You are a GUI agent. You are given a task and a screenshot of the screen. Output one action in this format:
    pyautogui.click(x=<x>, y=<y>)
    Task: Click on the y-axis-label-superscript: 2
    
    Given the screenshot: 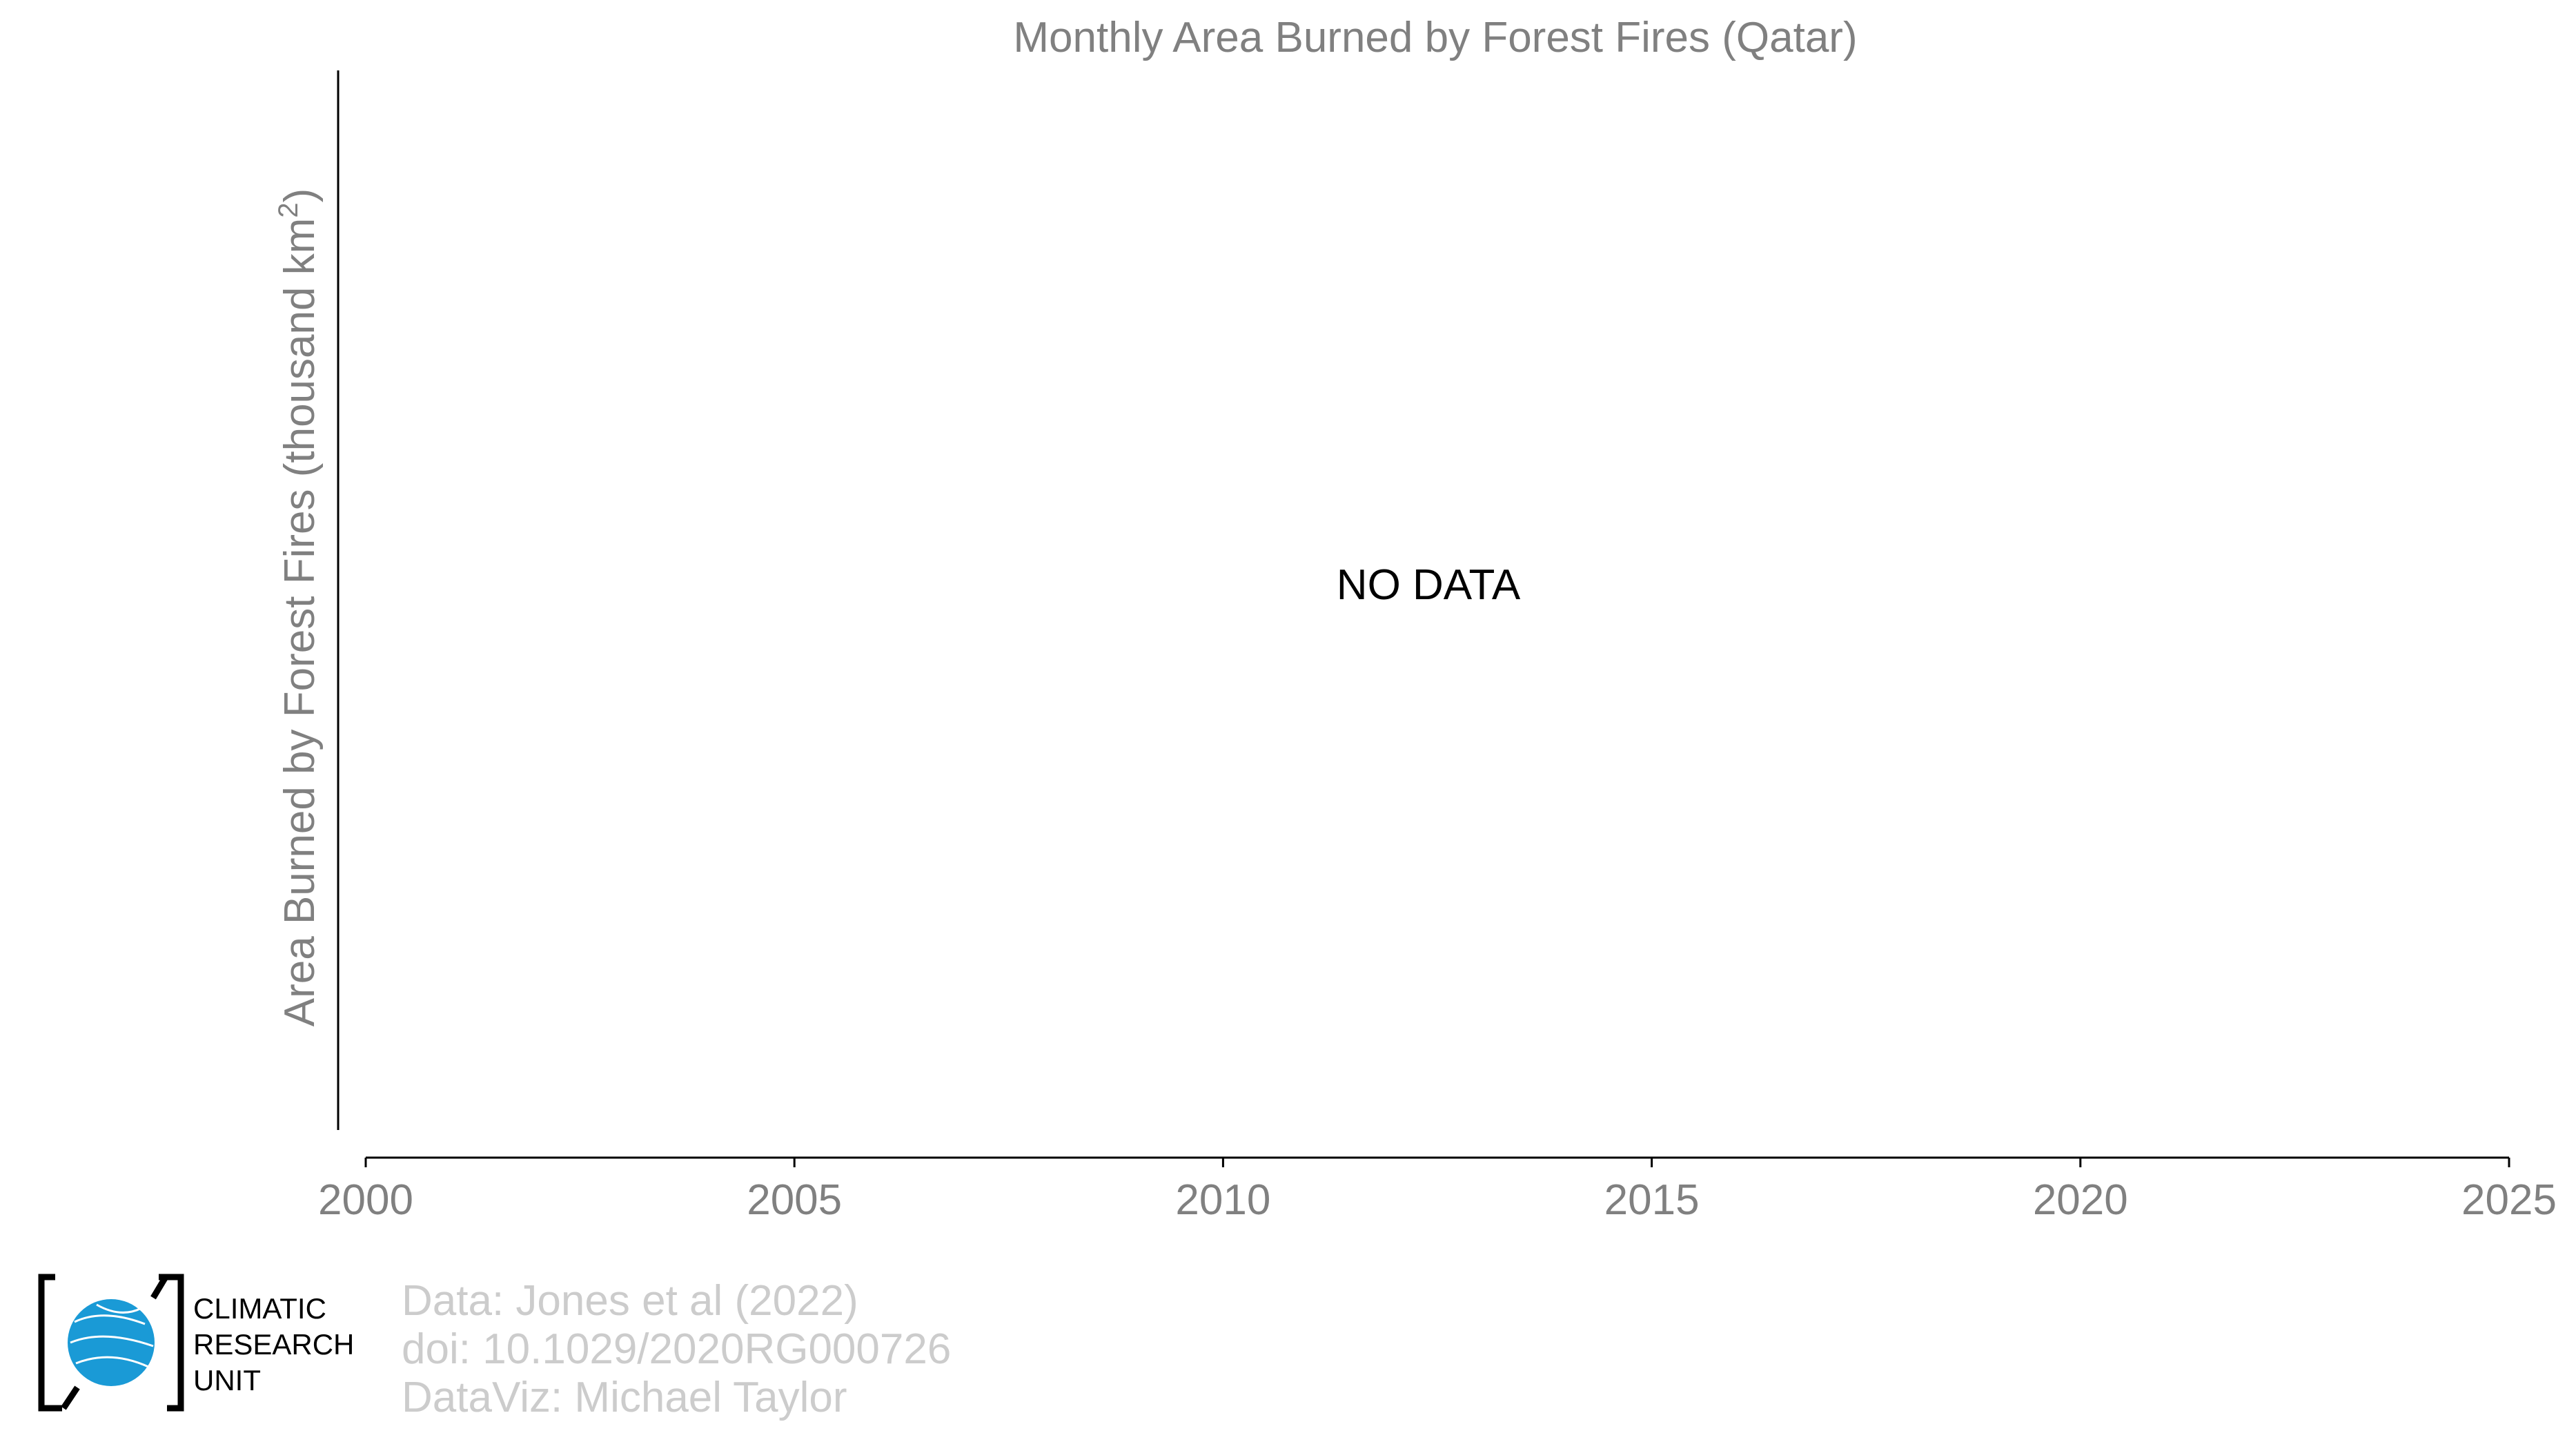 What is the action you would take?
    pyautogui.click(x=288, y=210)
    